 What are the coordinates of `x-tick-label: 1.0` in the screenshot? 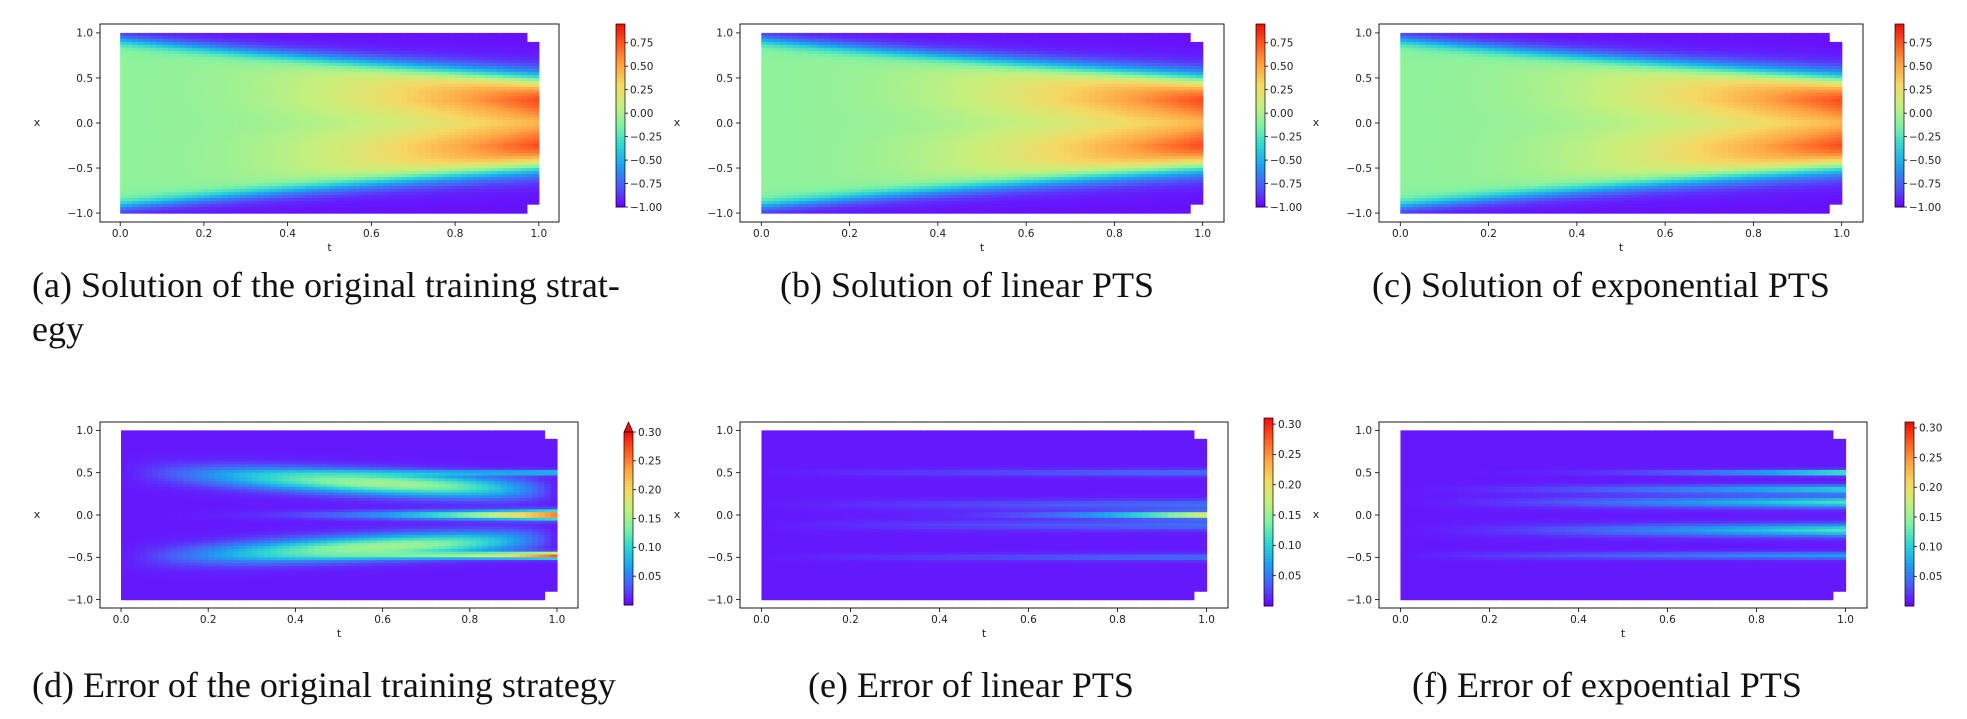 It's located at (538, 234).